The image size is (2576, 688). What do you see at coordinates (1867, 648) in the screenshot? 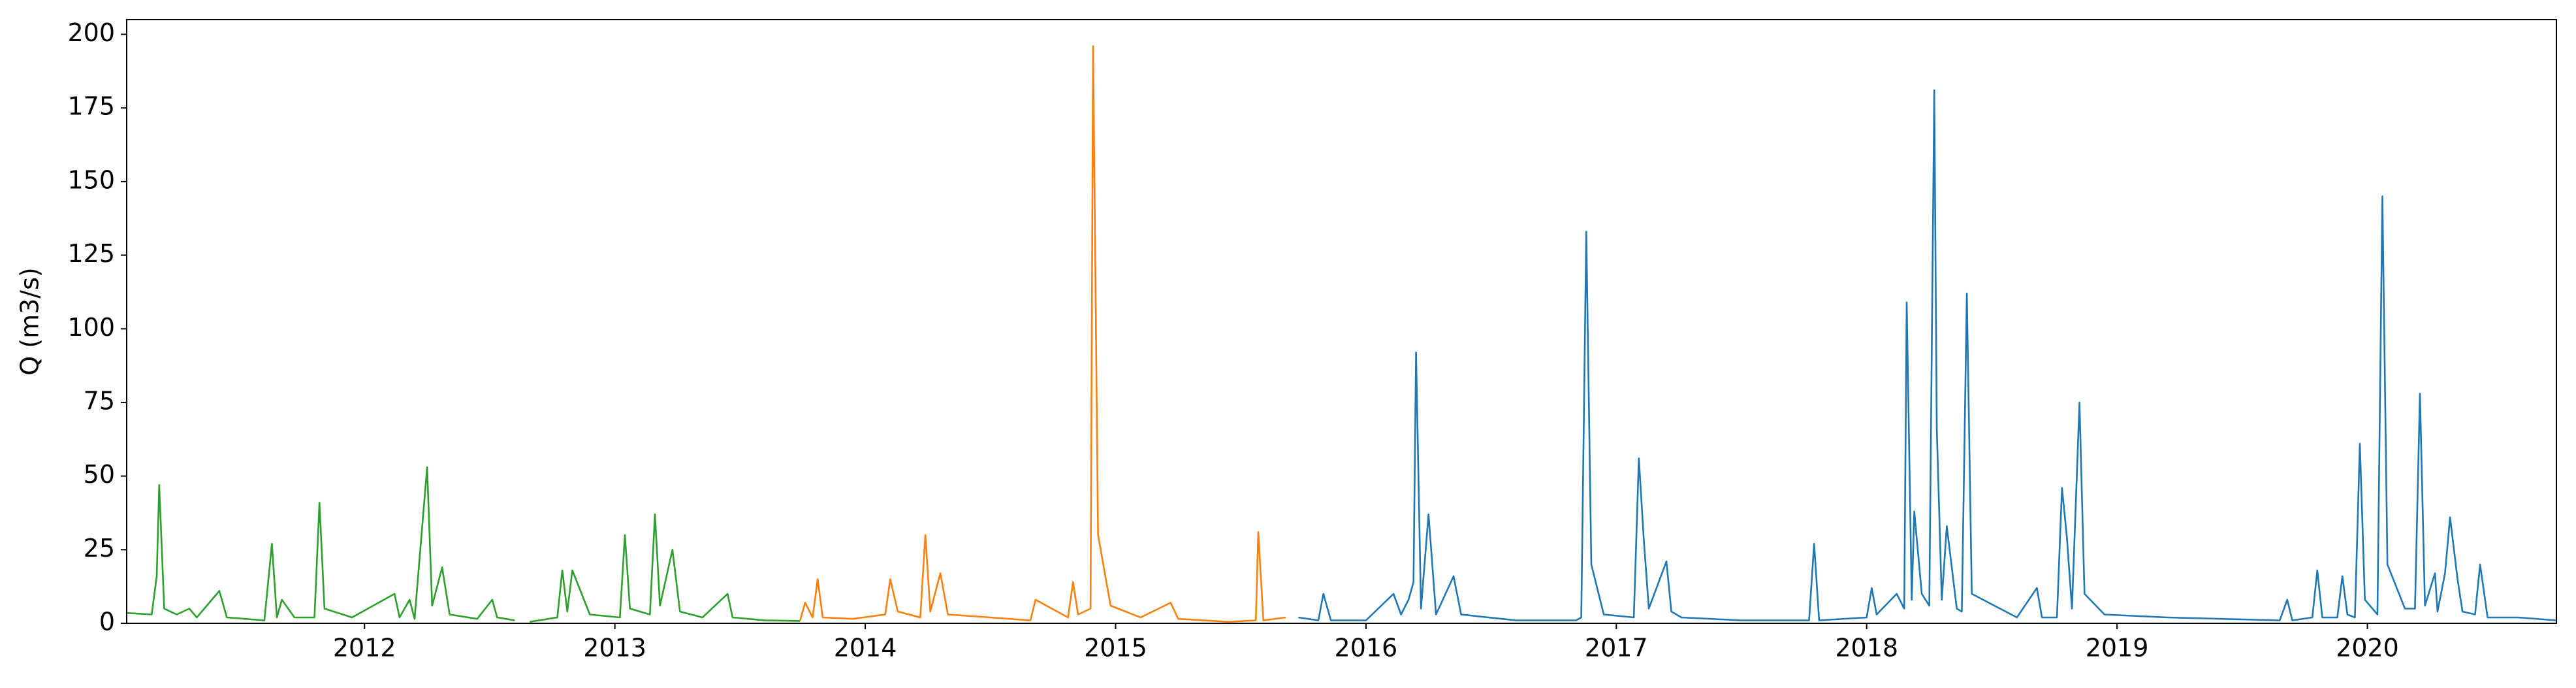
I see `x-tick-label: 2018` at bounding box center [1867, 648].